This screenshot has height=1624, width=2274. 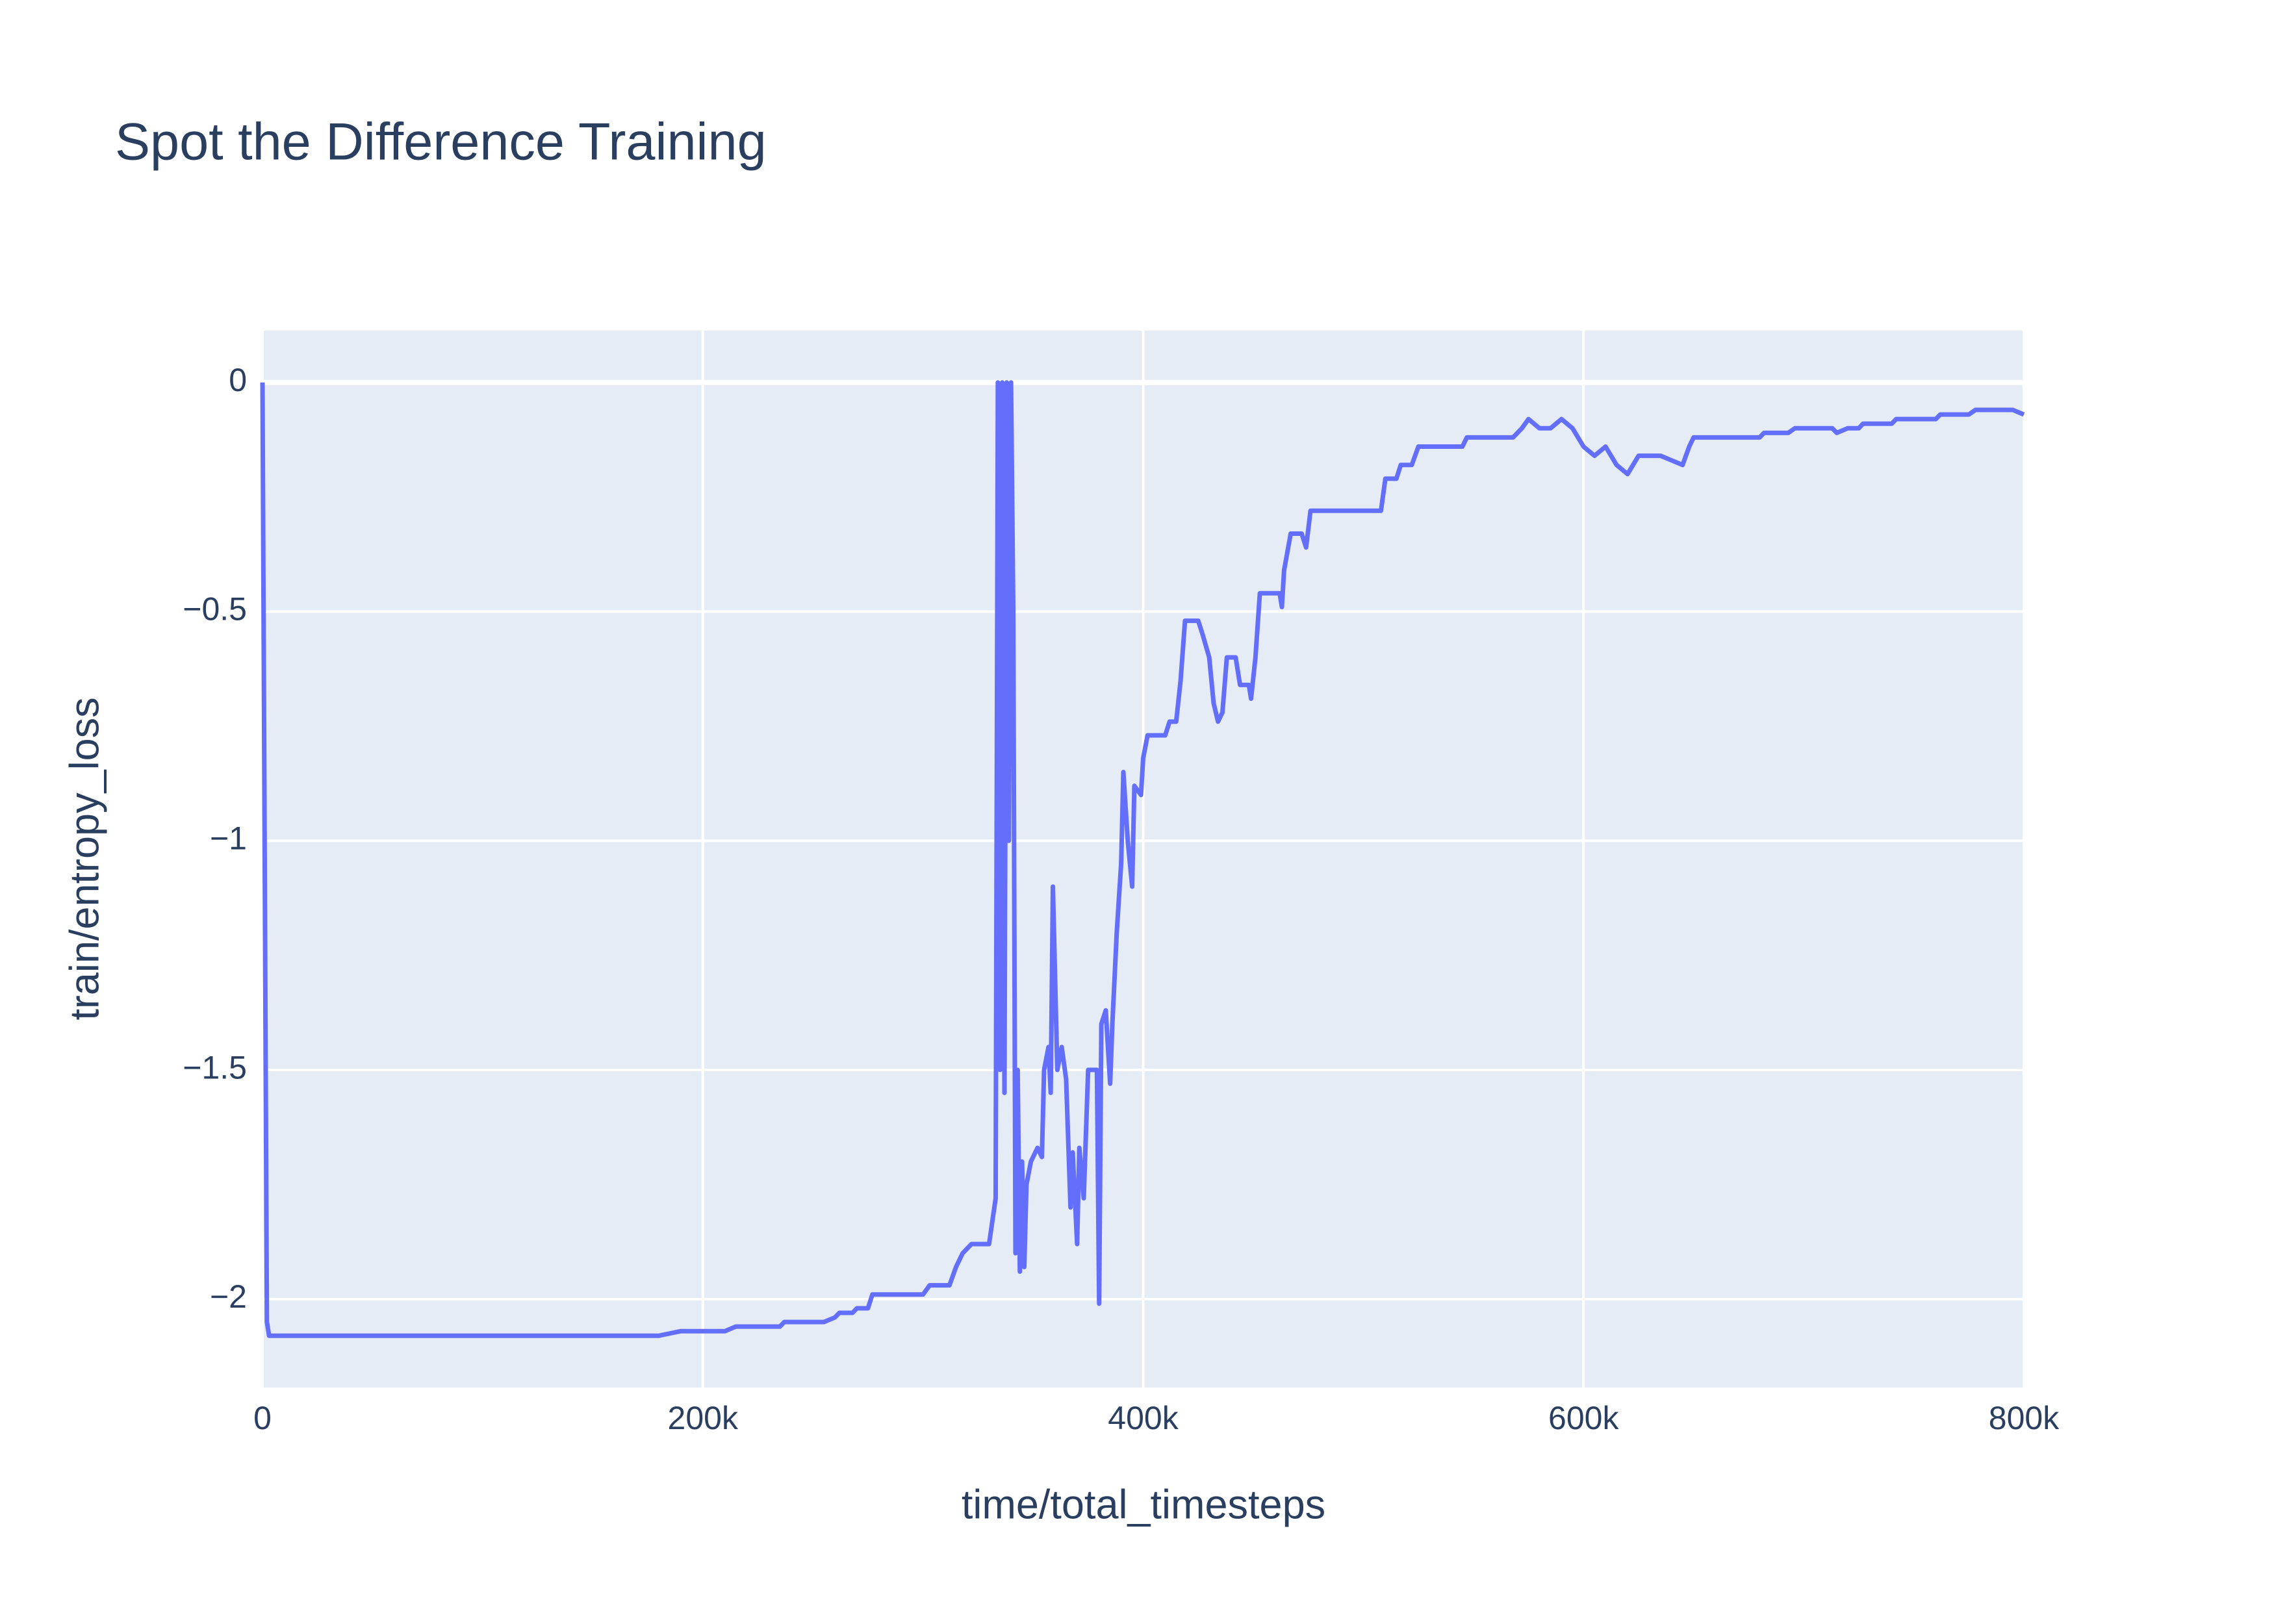 What do you see at coordinates (441, 141) in the screenshot?
I see `chart-title: Spot the Difference Training` at bounding box center [441, 141].